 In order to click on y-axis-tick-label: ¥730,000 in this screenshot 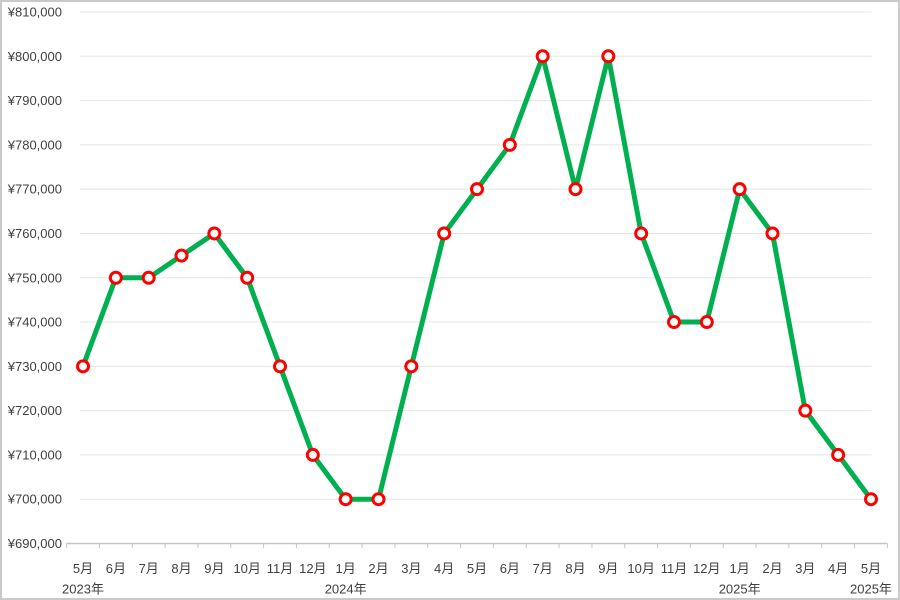, I will do `click(34, 366)`.